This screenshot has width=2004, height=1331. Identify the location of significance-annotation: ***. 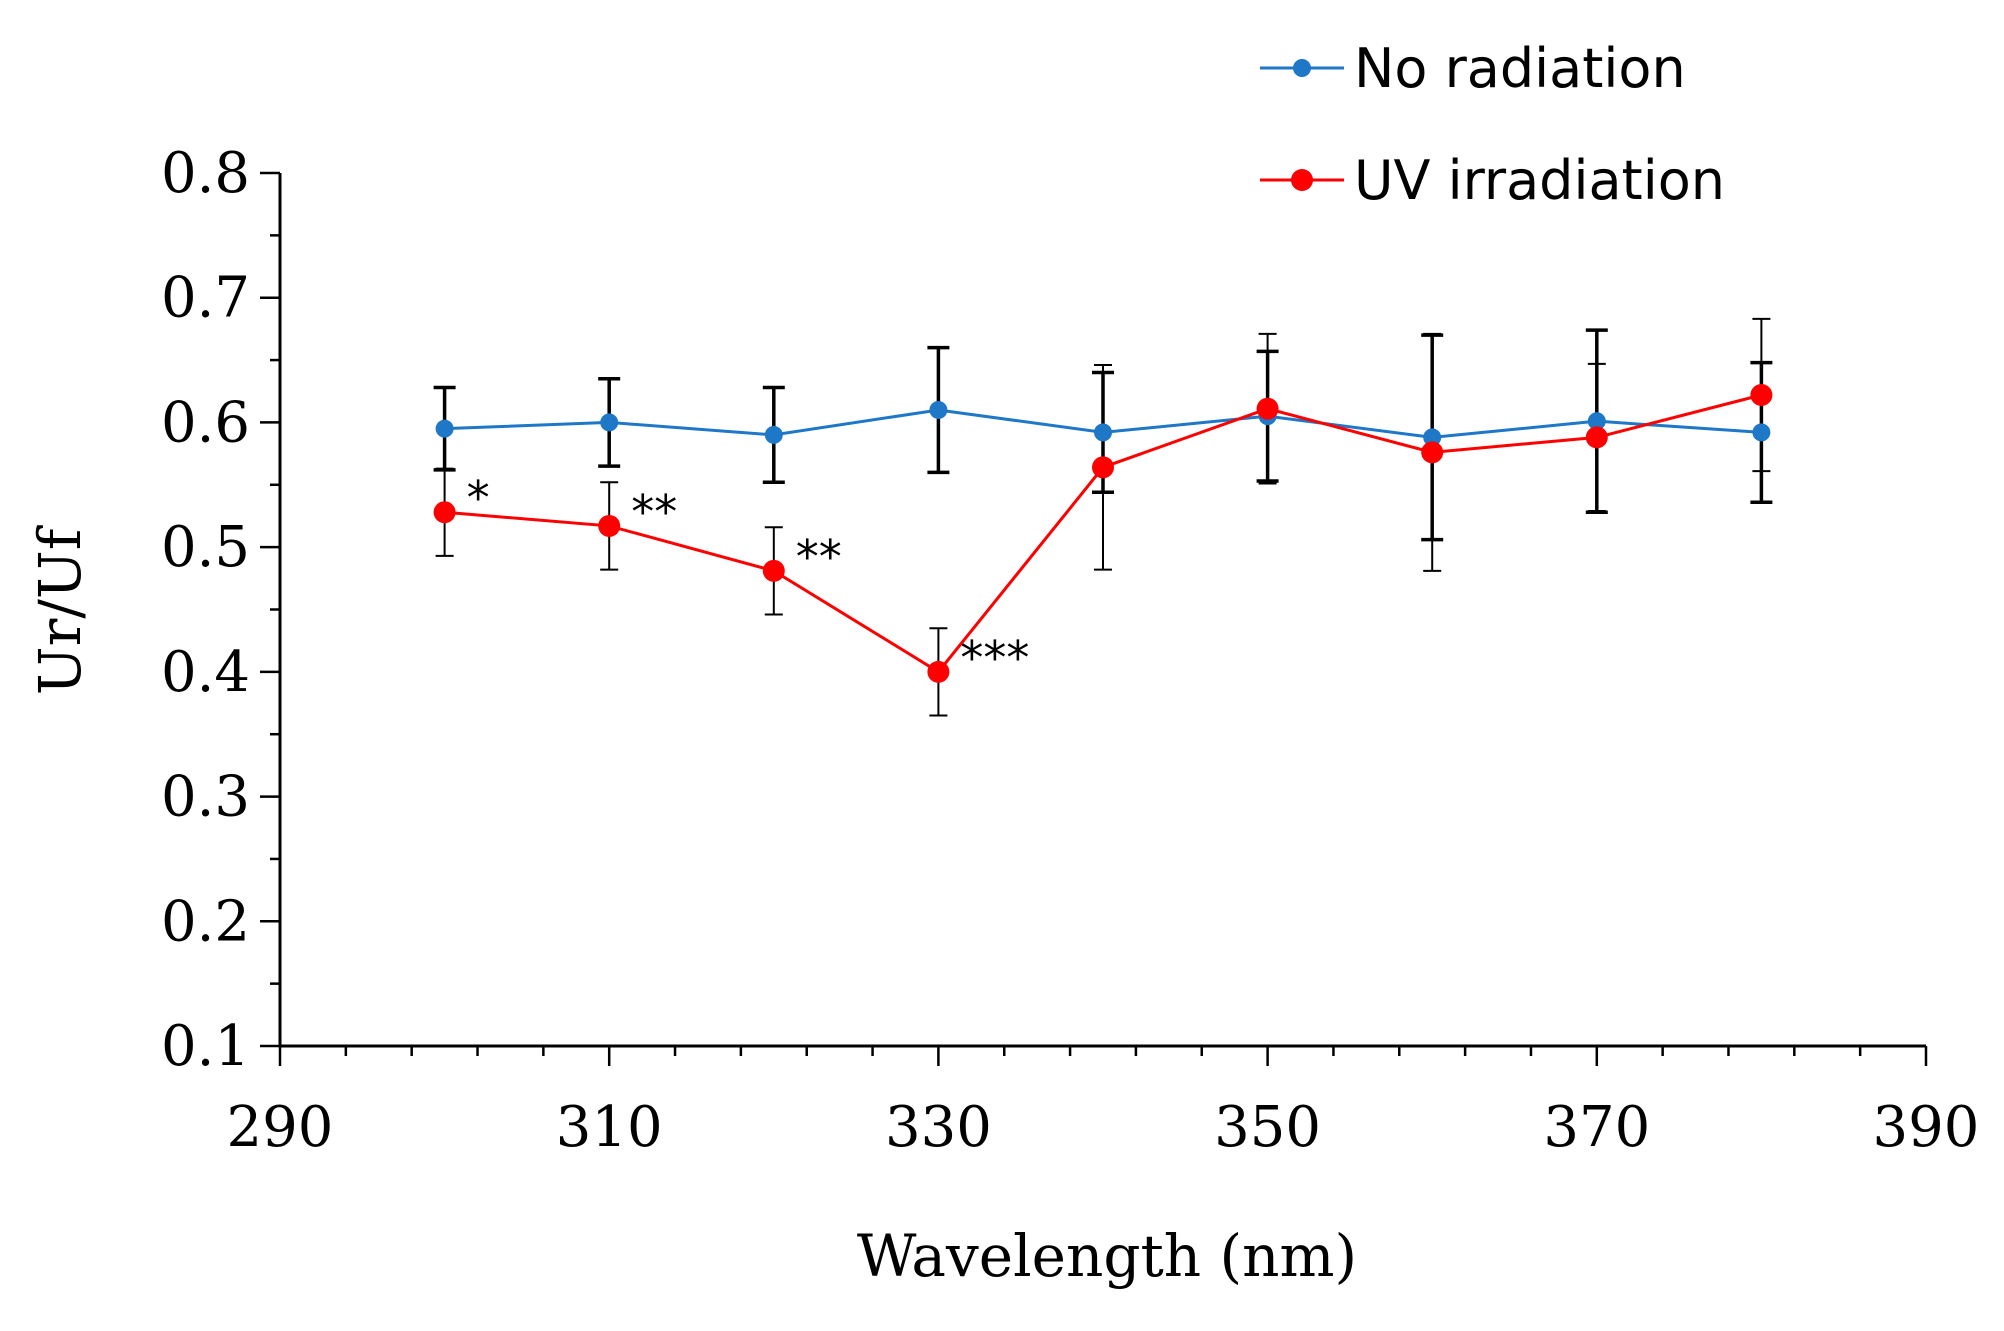
(994, 658).